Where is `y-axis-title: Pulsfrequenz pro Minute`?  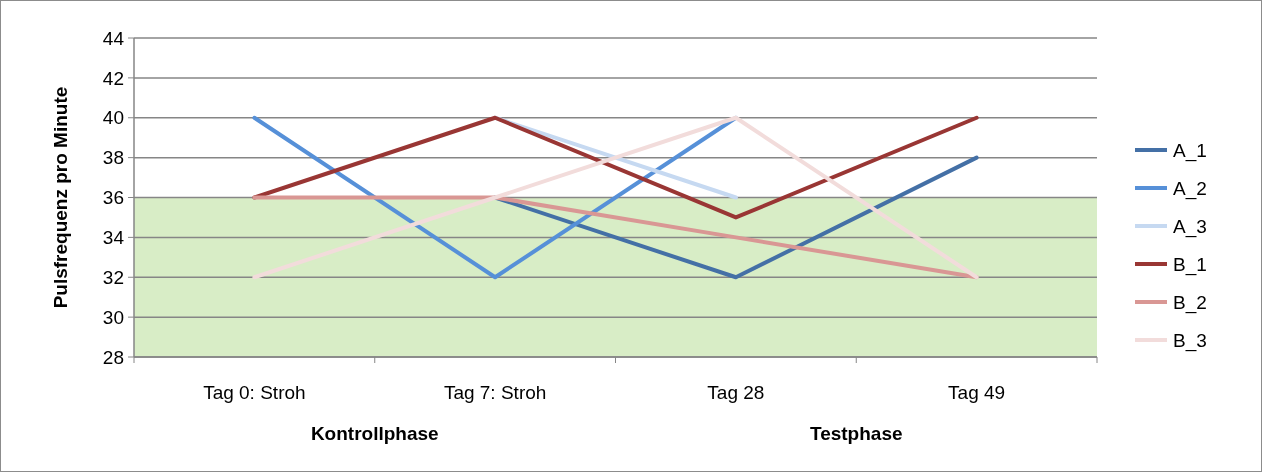
y-axis-title: Pulsfrequenz pro Minute is located at coordinates (60, 197).